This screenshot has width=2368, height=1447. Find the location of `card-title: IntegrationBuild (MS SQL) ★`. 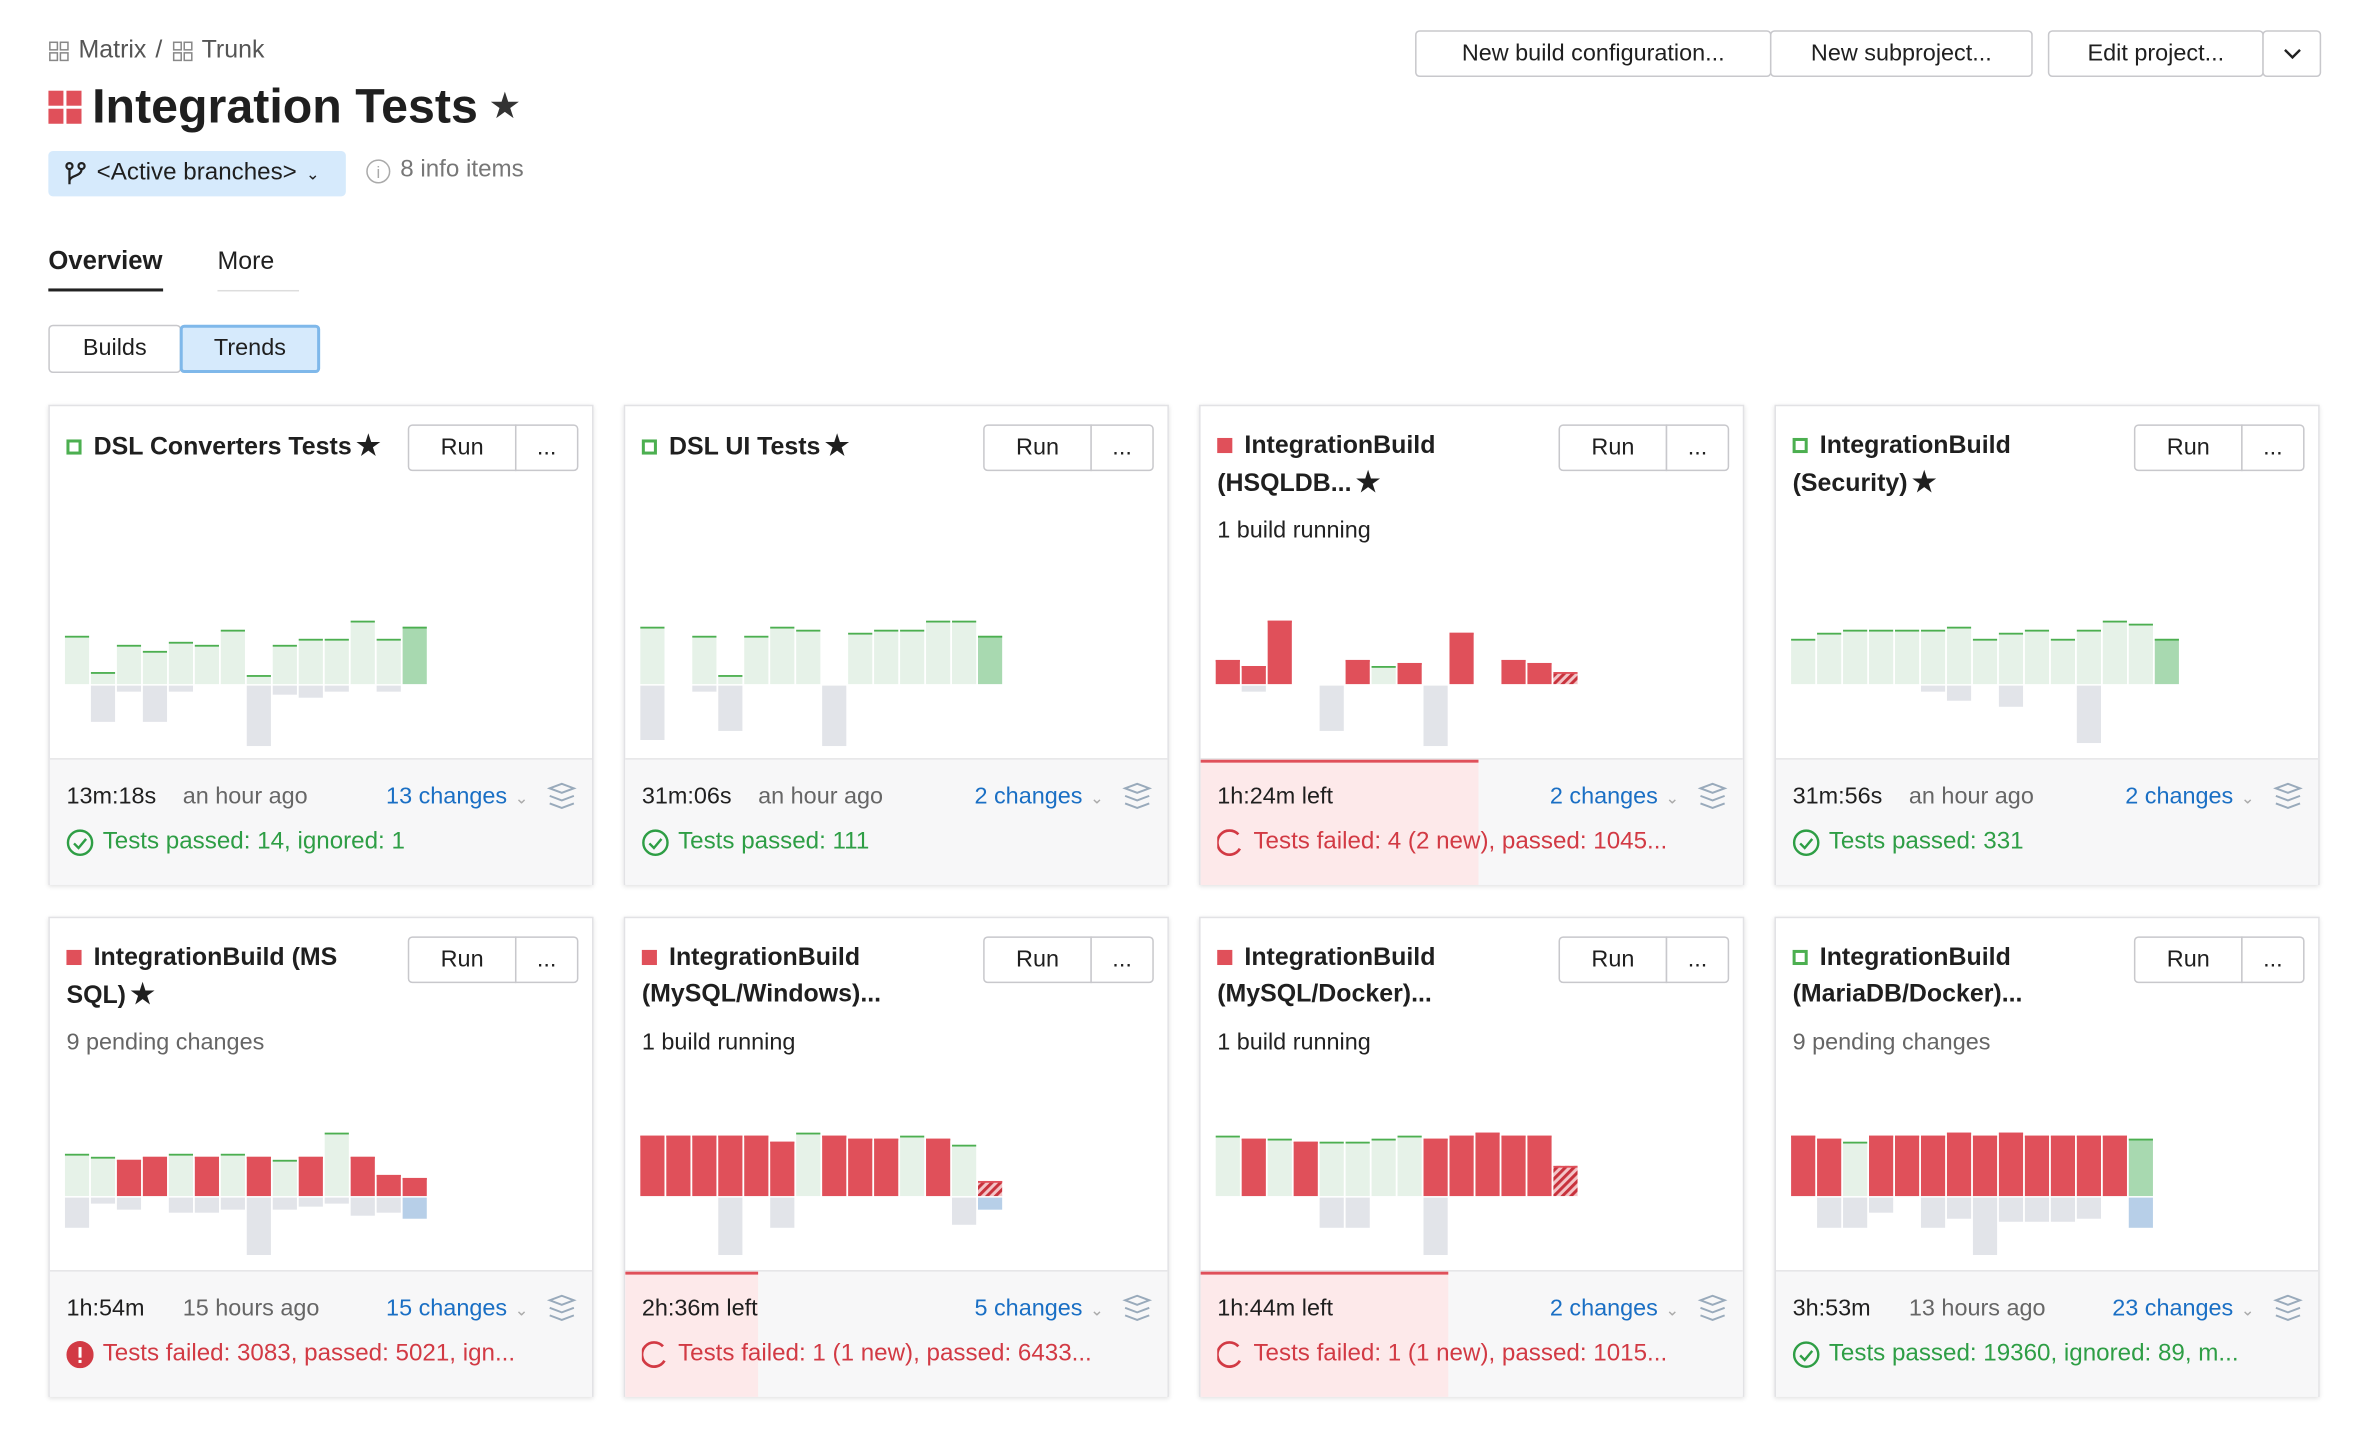

card-title: IntegrationBuild (MS SQL) ★ is located at coordinates (232, 976).